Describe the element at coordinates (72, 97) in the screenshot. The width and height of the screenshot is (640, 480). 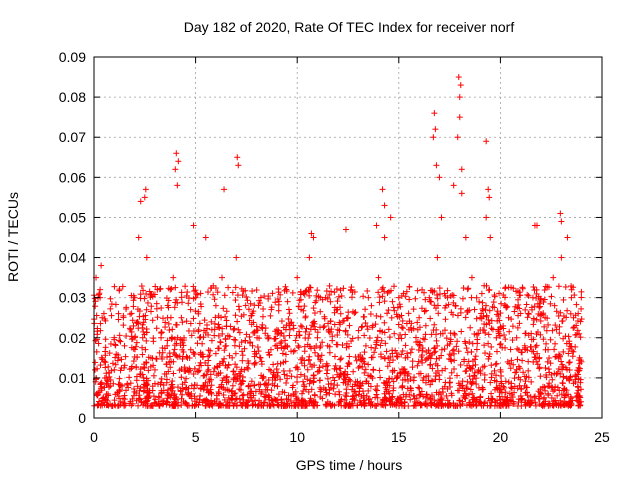
I see `y-tick-label: 0.08` at that location.